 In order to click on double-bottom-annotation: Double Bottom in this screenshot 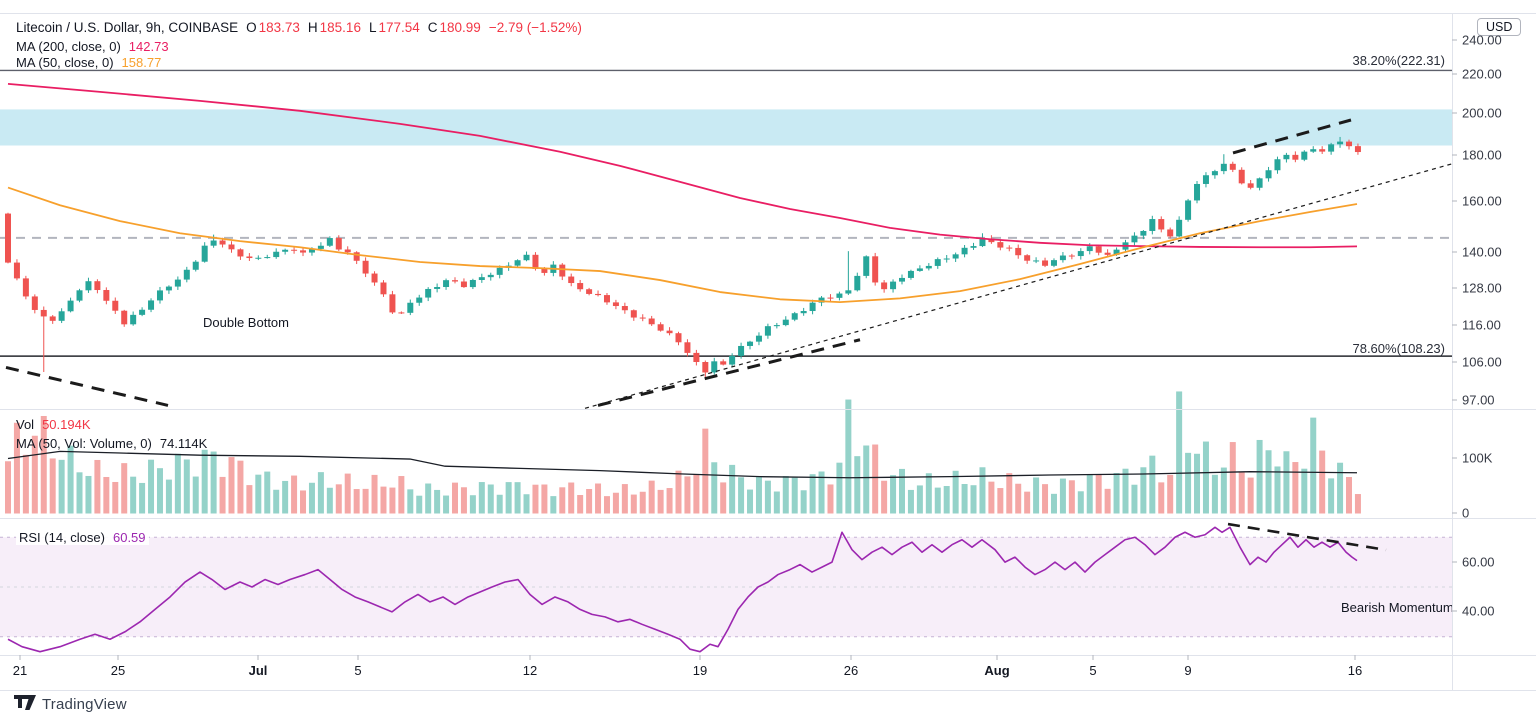, I will do `click(246, 322)`.